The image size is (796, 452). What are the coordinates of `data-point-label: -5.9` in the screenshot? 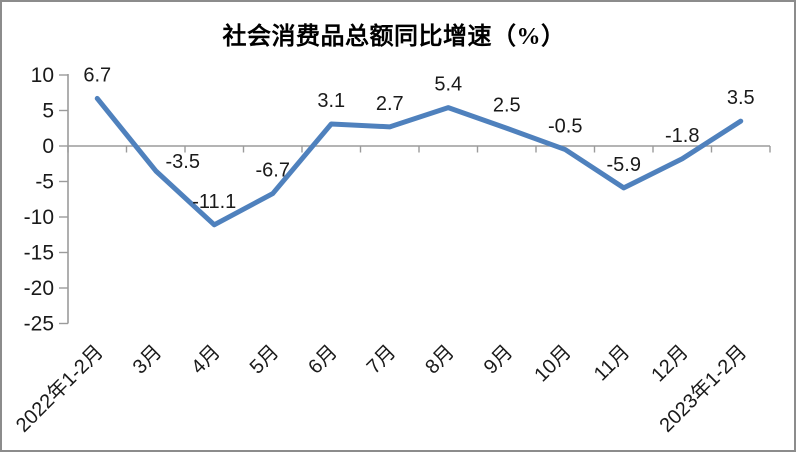 It's located at (624, 165).